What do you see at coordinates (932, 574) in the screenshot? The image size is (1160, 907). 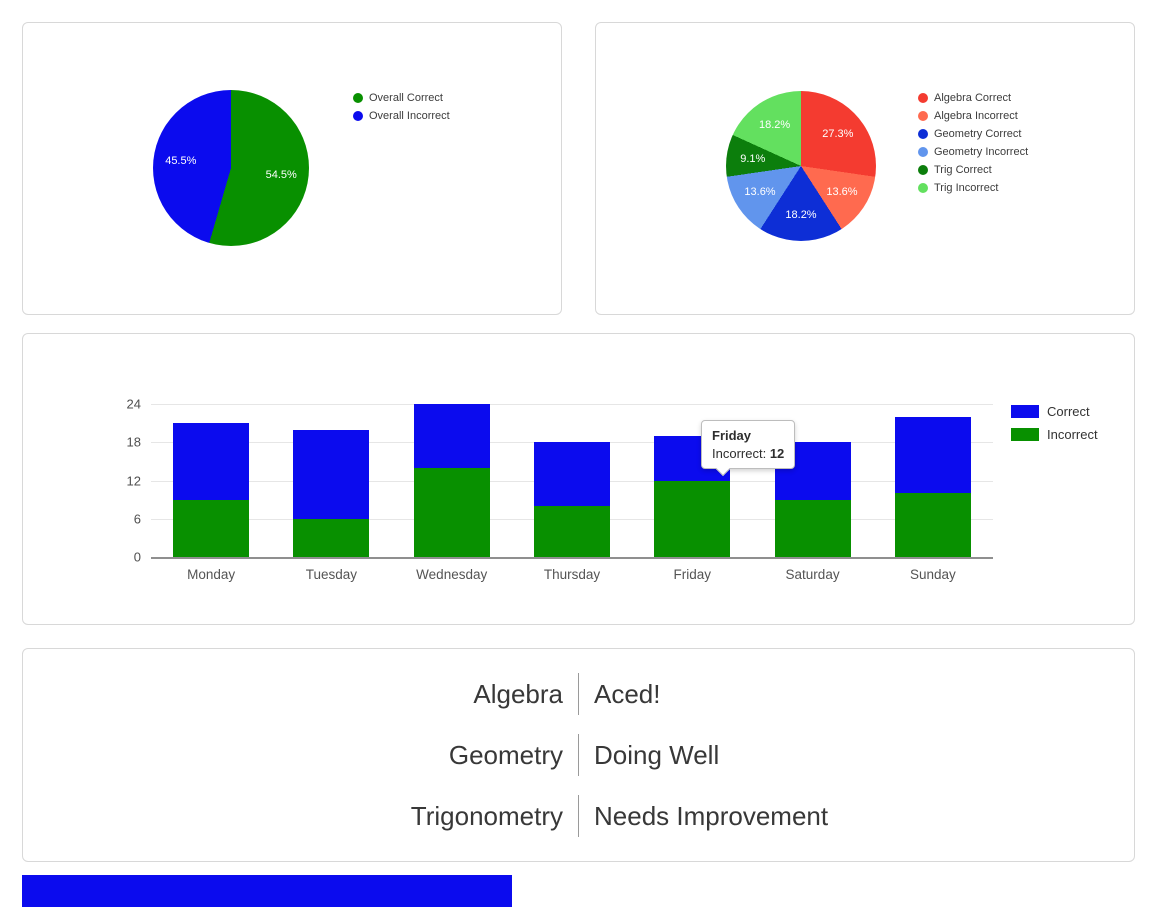 I see `x-axis-label: Sunday` at bounding box center [932, 574].